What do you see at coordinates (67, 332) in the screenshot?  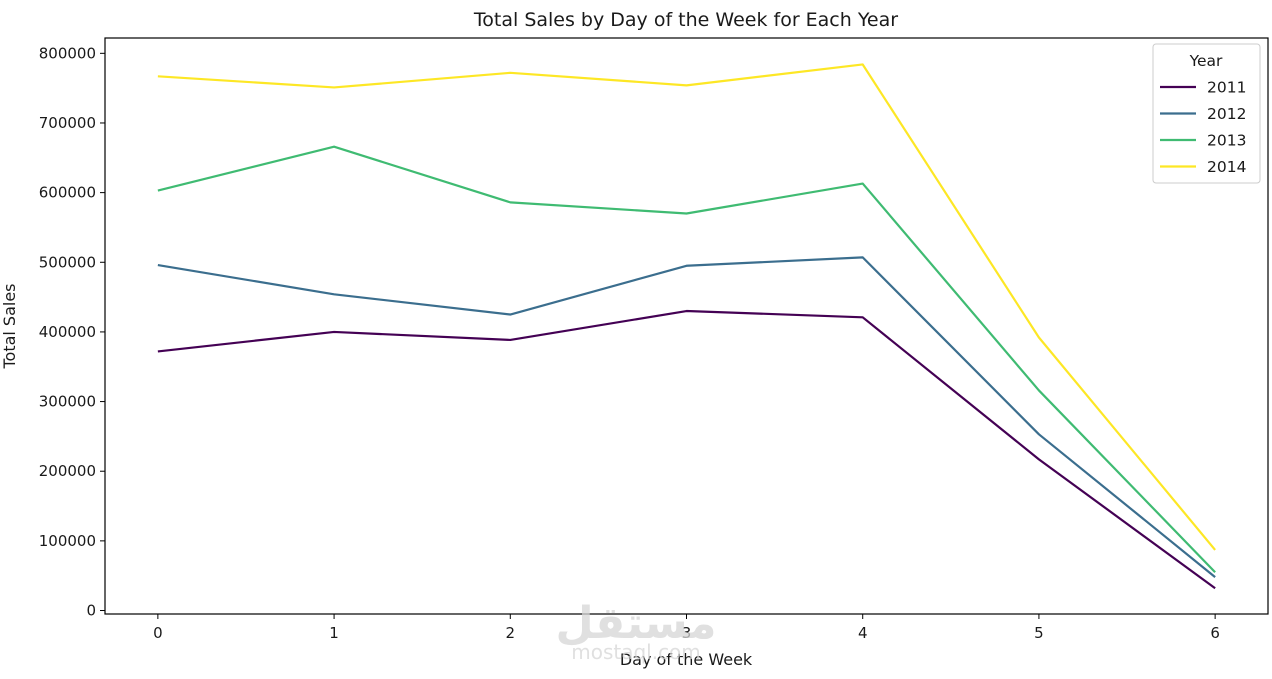 I see `y-tick-label: 400000` at bounding box center [67, 332].